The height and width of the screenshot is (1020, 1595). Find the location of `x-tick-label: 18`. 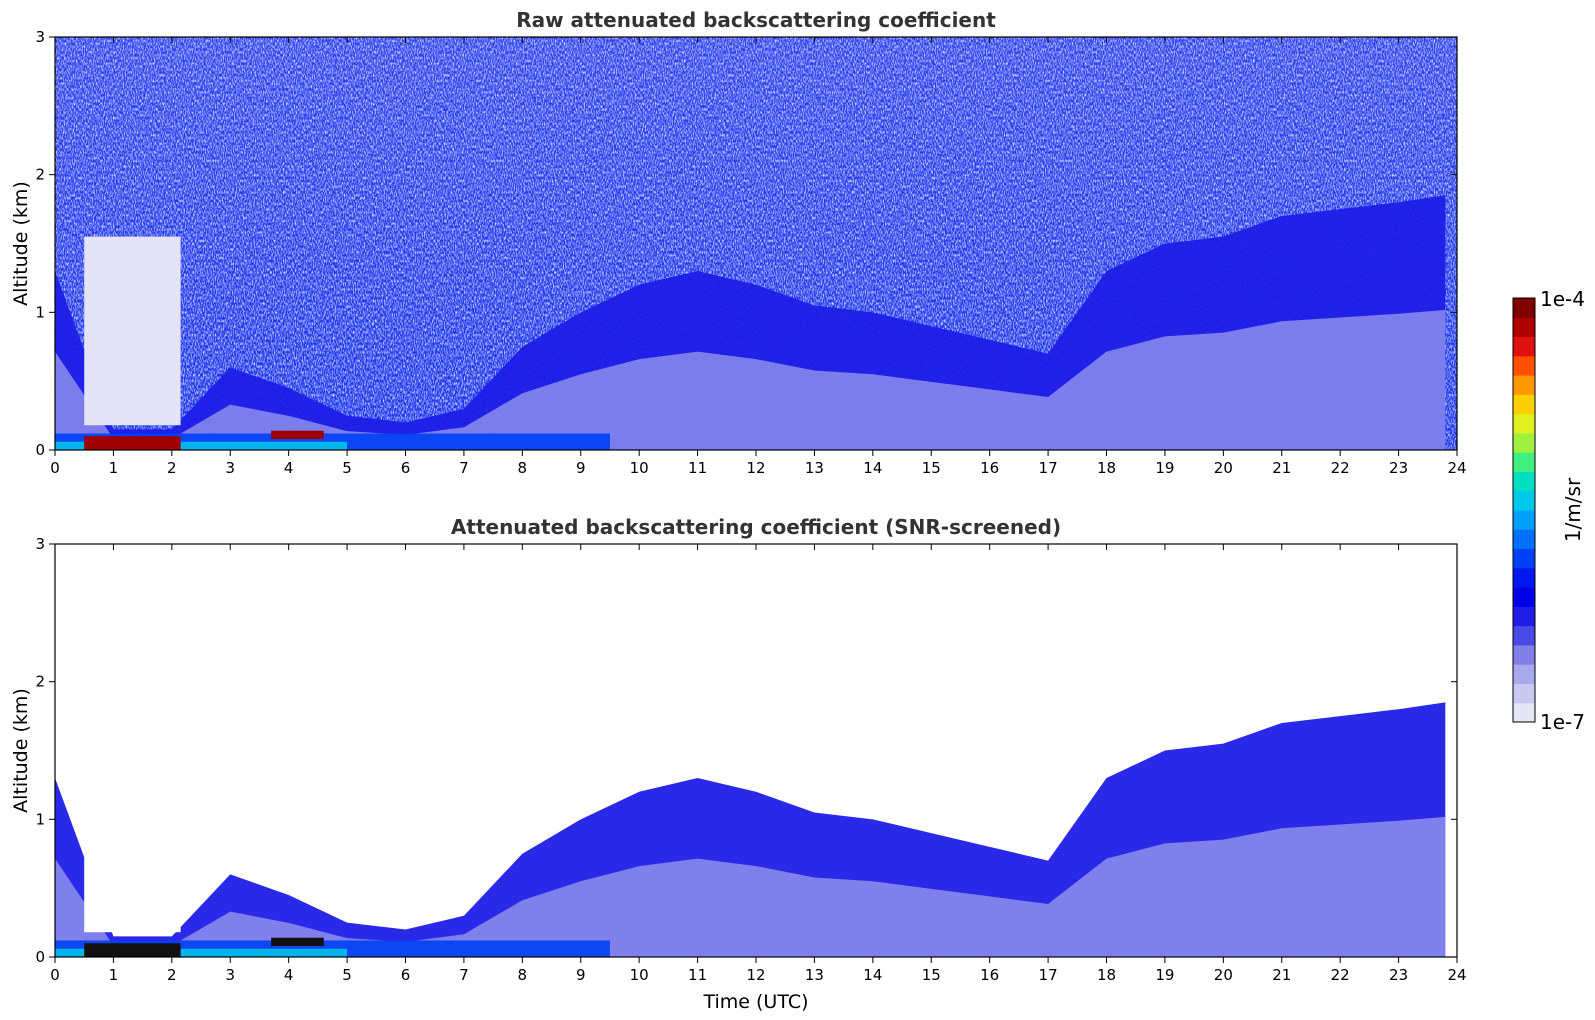

x-tick-label: 18 is located at coordinates (1106, 975).